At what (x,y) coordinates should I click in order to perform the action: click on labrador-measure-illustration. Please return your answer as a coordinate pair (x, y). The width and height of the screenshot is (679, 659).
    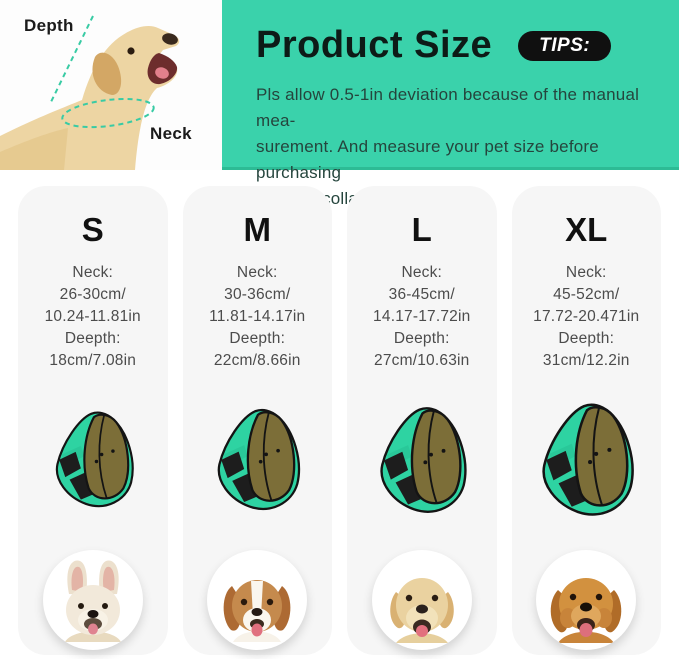
    Looking at the image, I should click on (111, 85).